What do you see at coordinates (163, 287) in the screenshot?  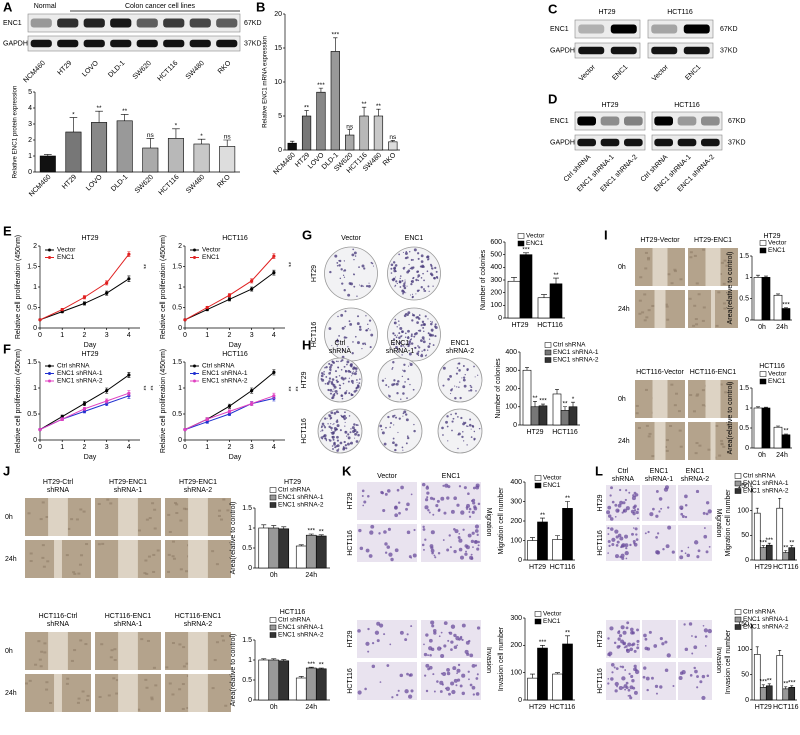 I see `y-axis-label: Relative cell proliferation (450nm)` at bounding box center [163, 287].